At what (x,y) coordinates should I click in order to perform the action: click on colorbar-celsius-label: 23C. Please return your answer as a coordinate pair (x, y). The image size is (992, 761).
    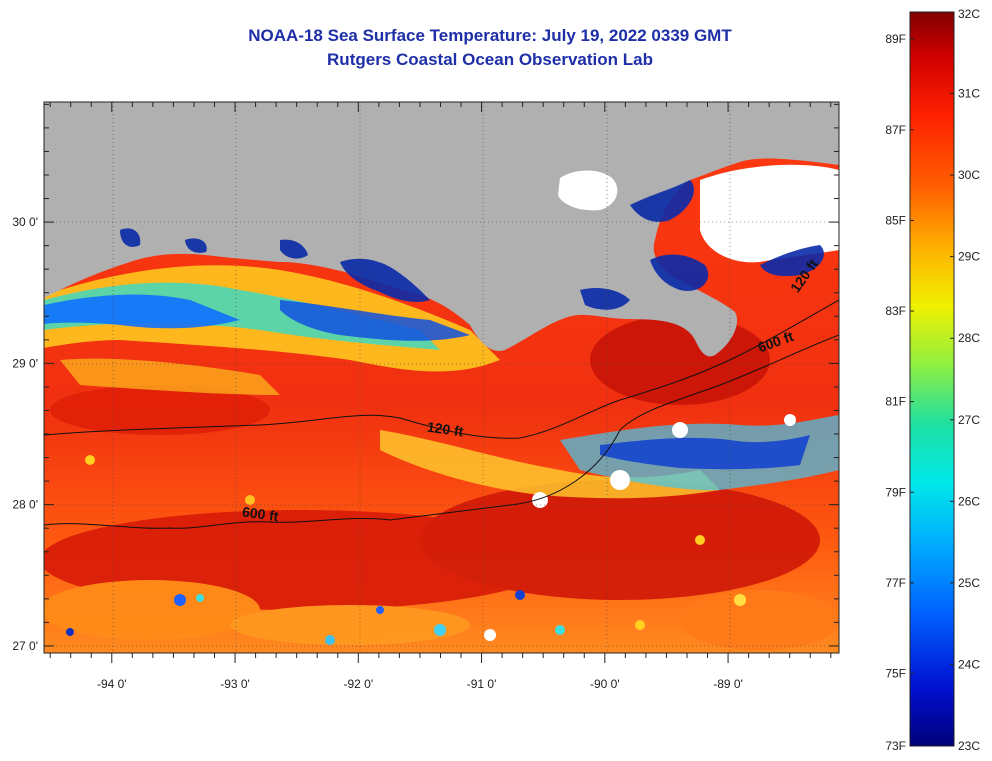
    Looking at the image, I should click on (969, 746).